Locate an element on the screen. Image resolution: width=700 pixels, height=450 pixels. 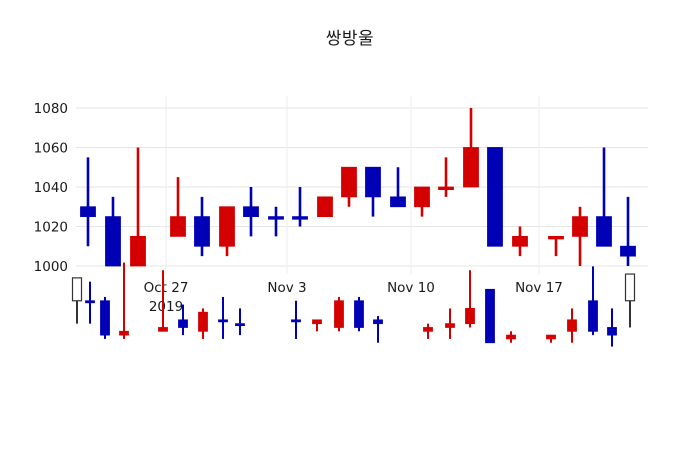
y-axis-tick-label: 1000 is located at coordinates (51, 267).